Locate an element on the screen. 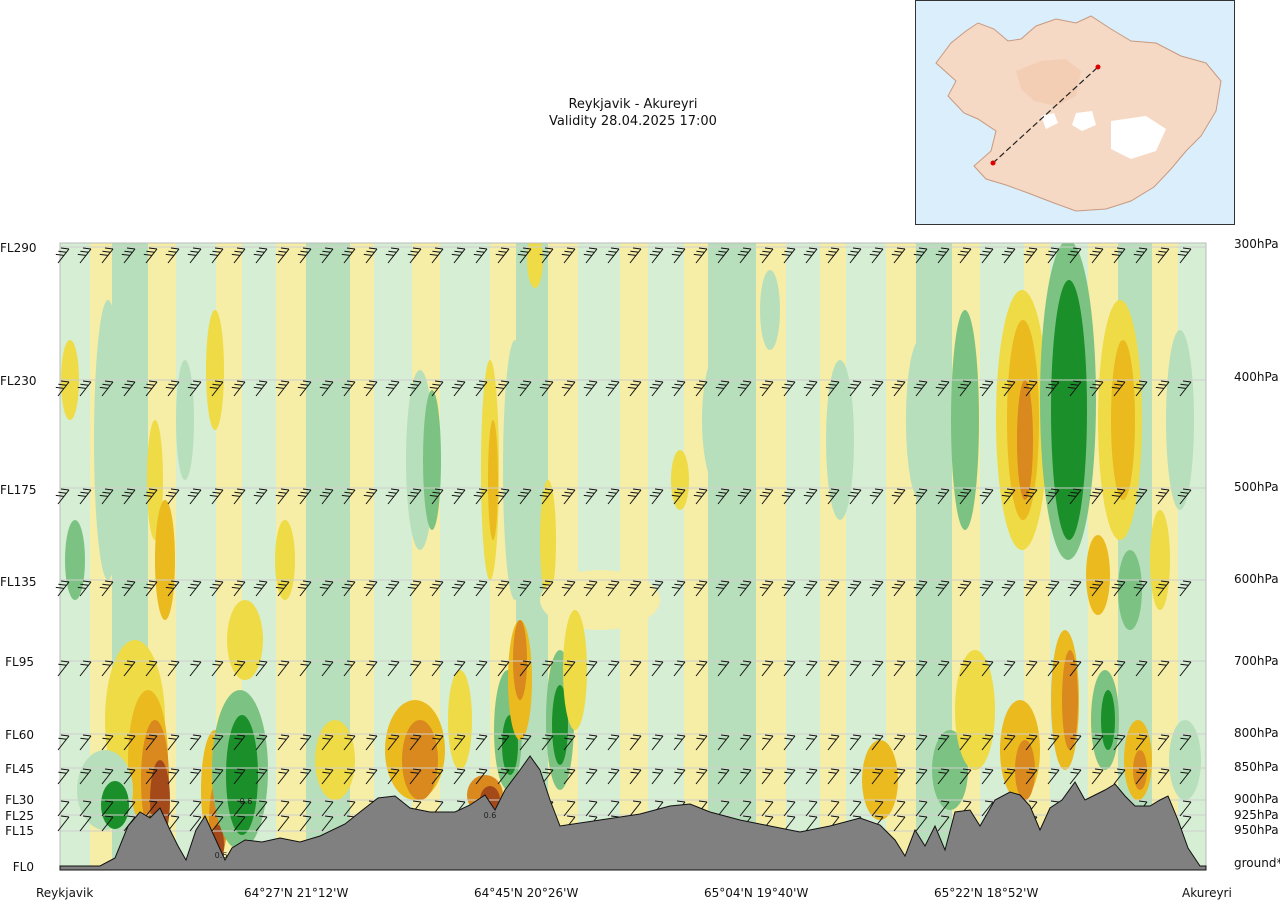  akureyri-marker is located at coordinates (1098, 67).